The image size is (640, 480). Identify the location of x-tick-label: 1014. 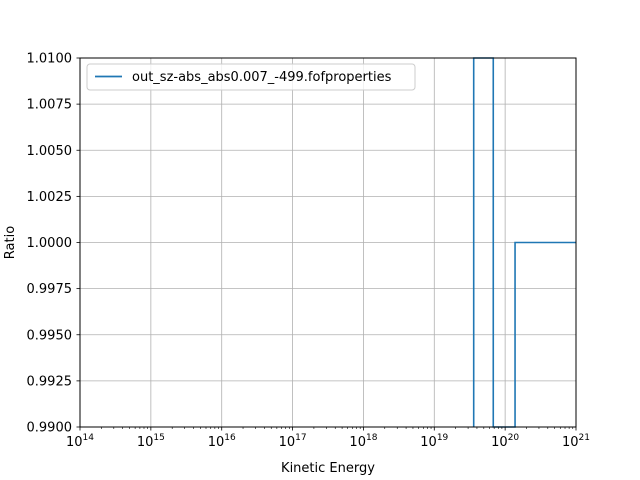
(80, 441).